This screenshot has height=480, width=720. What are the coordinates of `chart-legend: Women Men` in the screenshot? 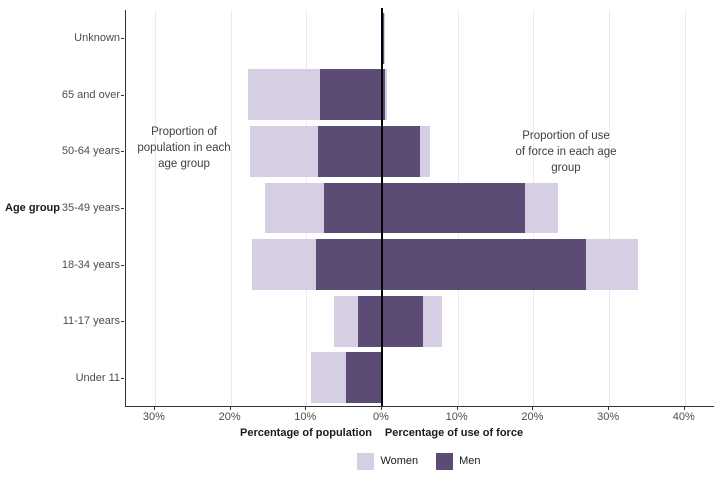 It's located at (419, 461).